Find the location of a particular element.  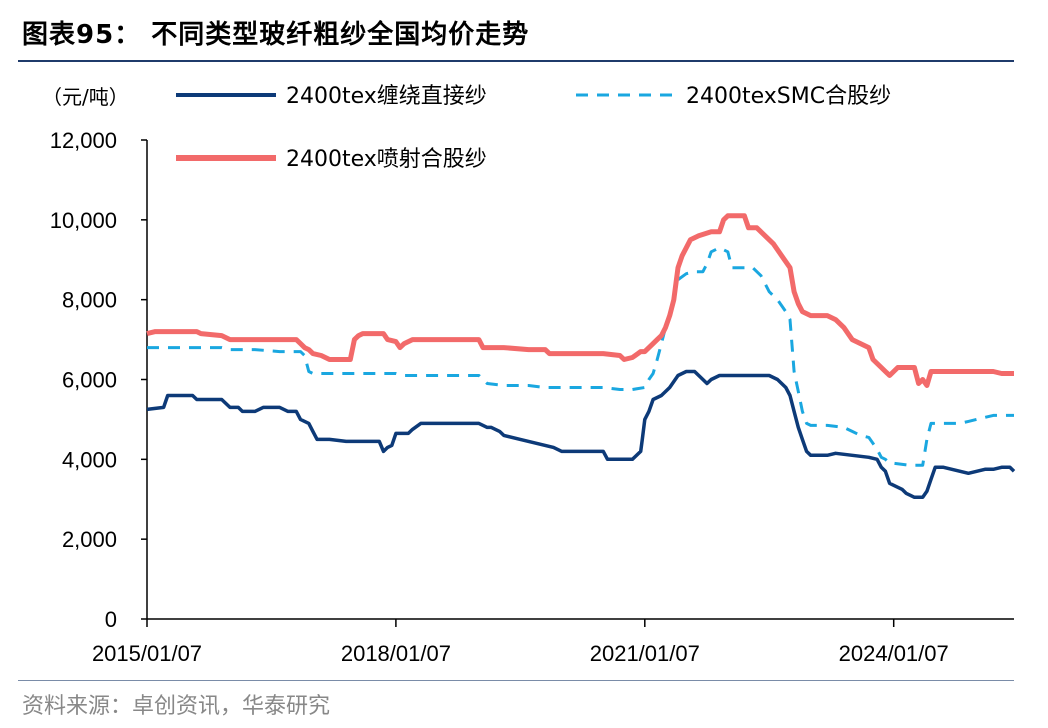

y-tick-label: 6,000 is located at coordinates (89, 380).